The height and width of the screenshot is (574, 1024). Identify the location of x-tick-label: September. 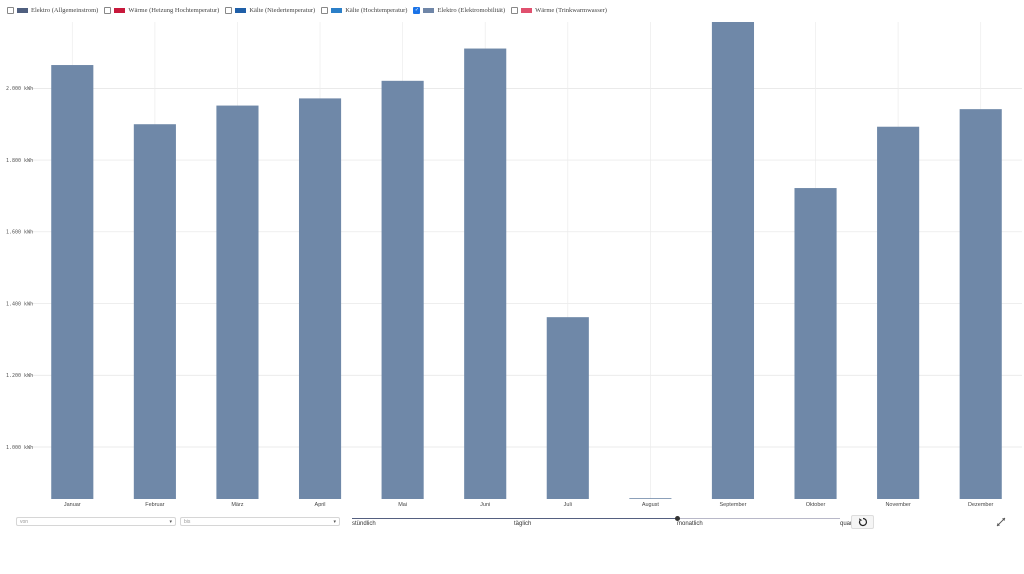
(733, 505).